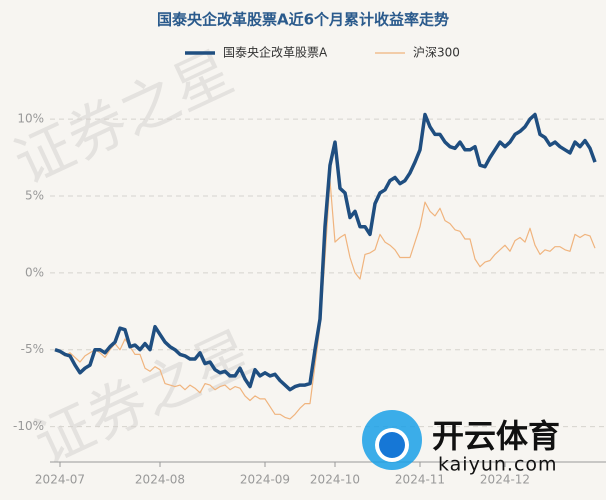 Image resolution: width=606 pixels, height=500 pixels. Describe the element at coordinates (34, 195) in the screenshot. I see `y-tick-label: 5%` at that location.